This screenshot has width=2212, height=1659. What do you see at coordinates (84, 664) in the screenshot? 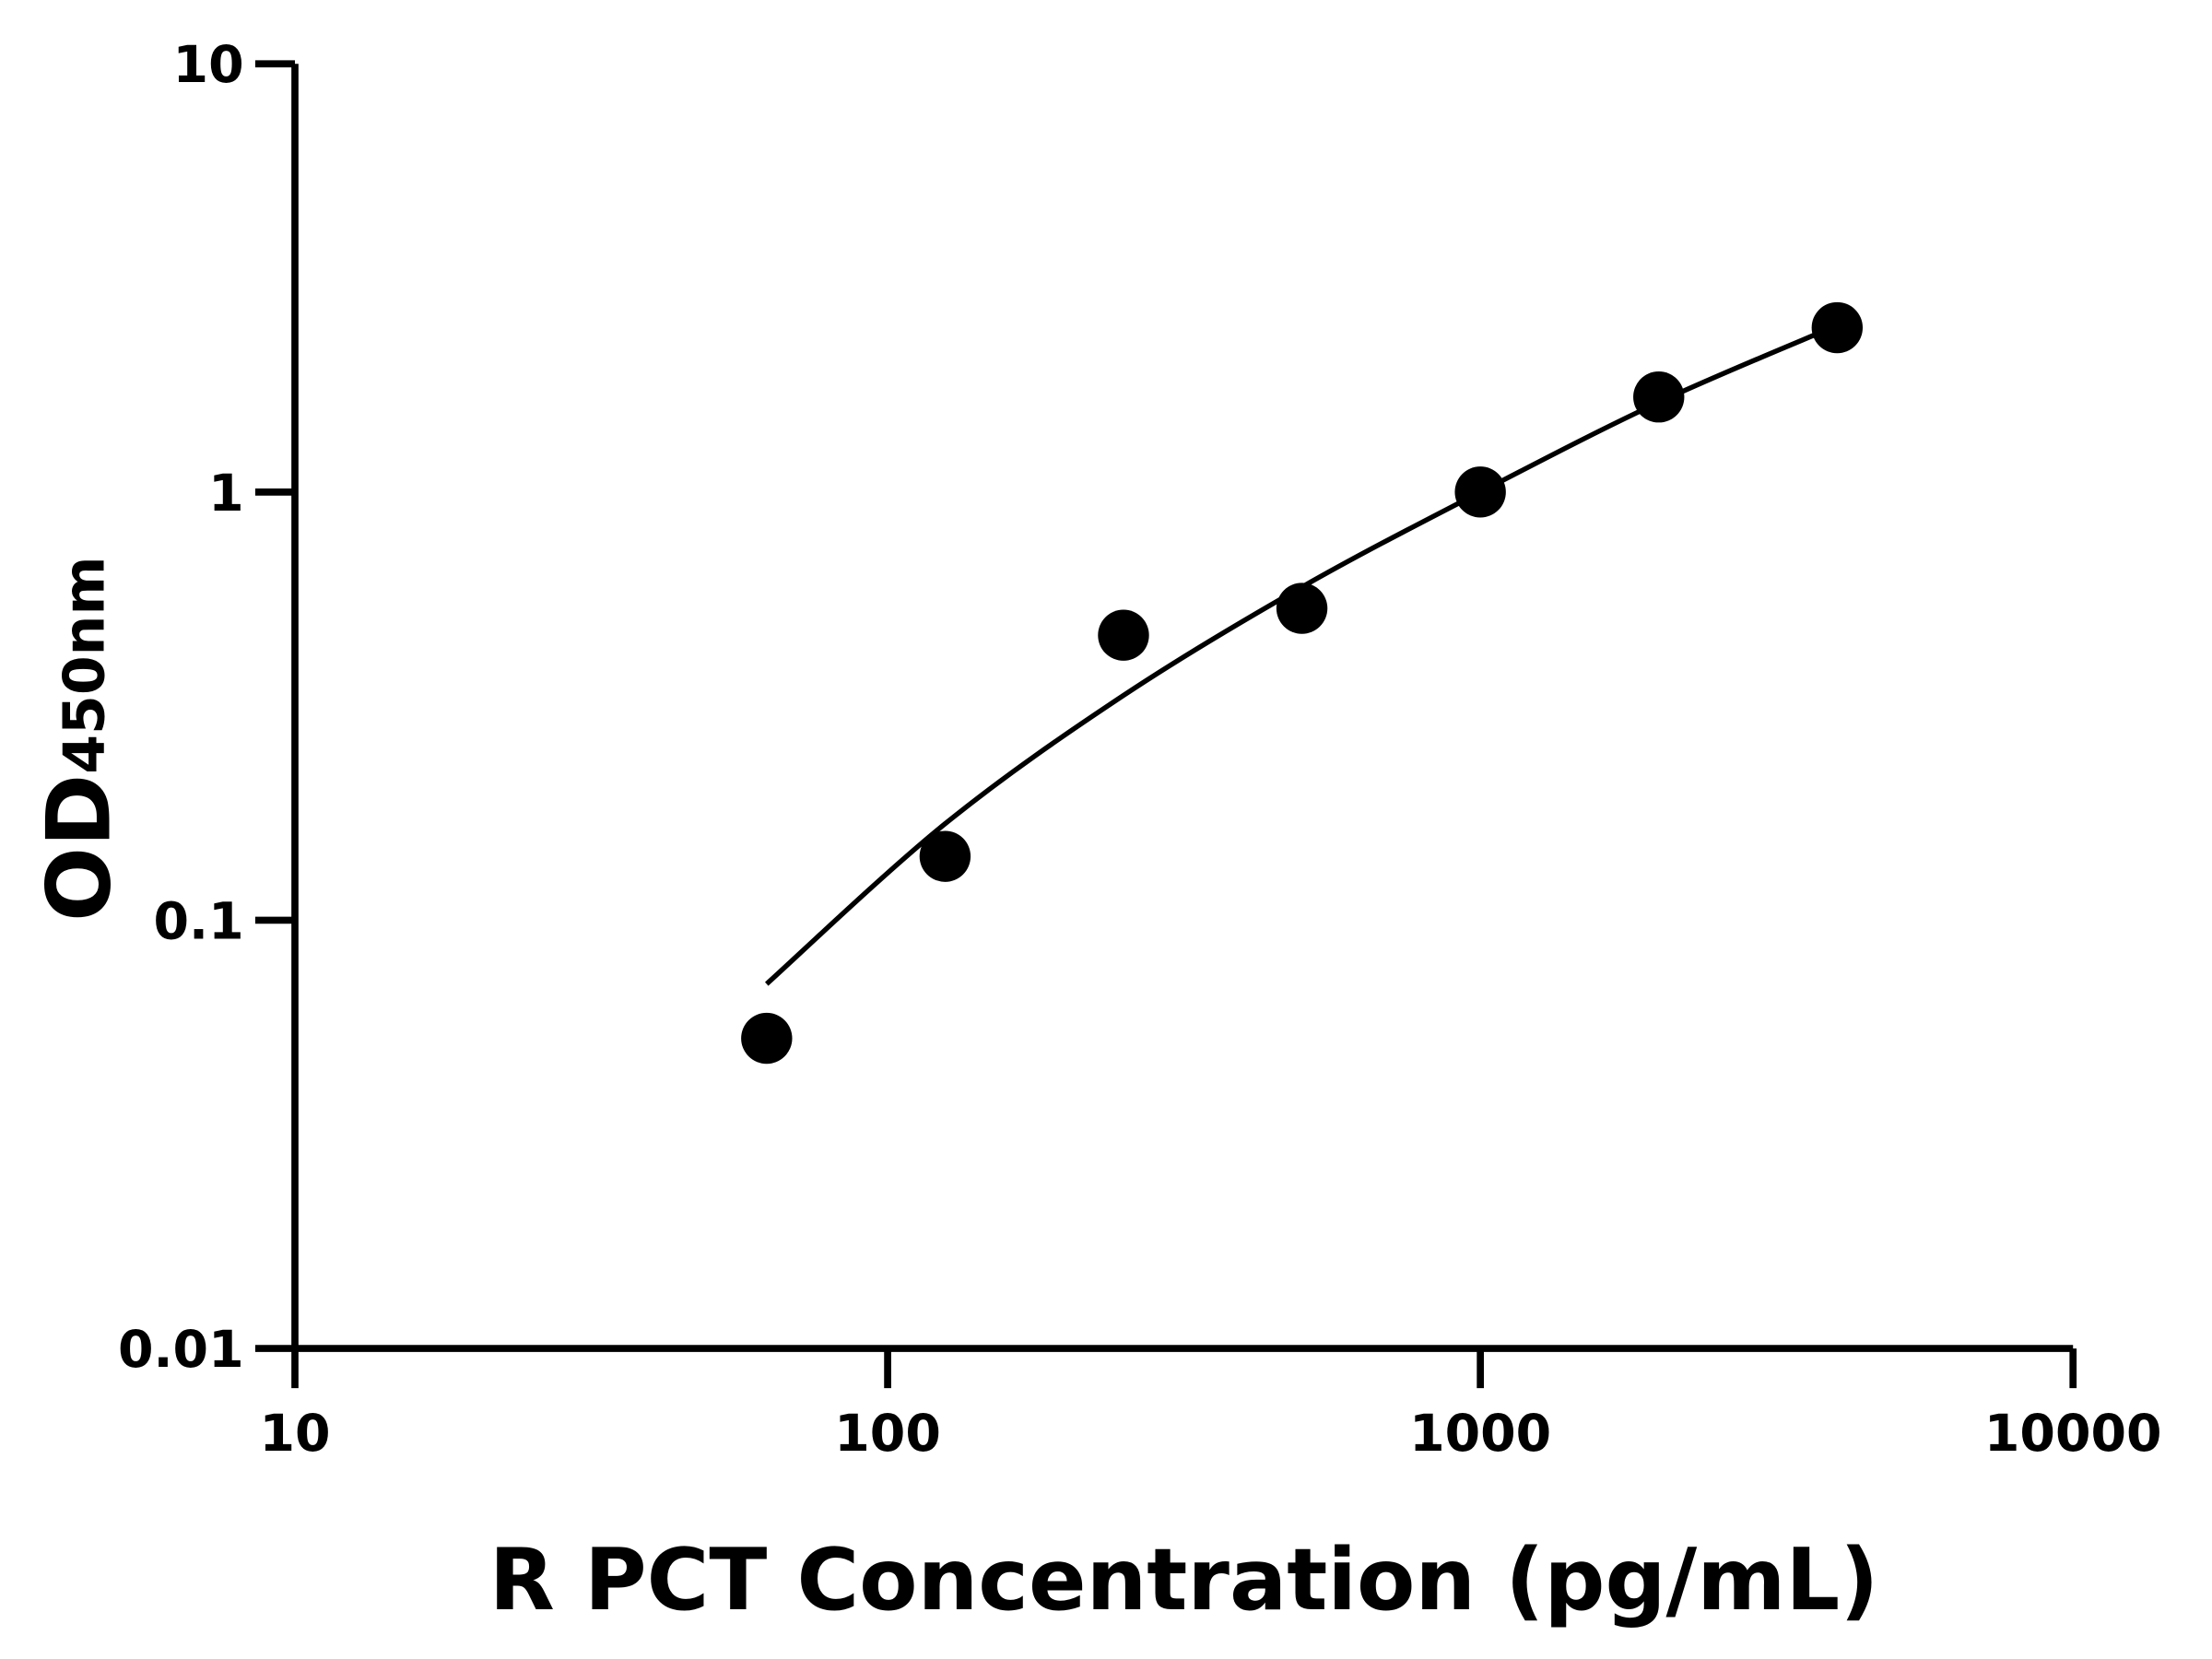
I see `y-axis-title-subscript: 450nm` at bounding box center [84, 664].